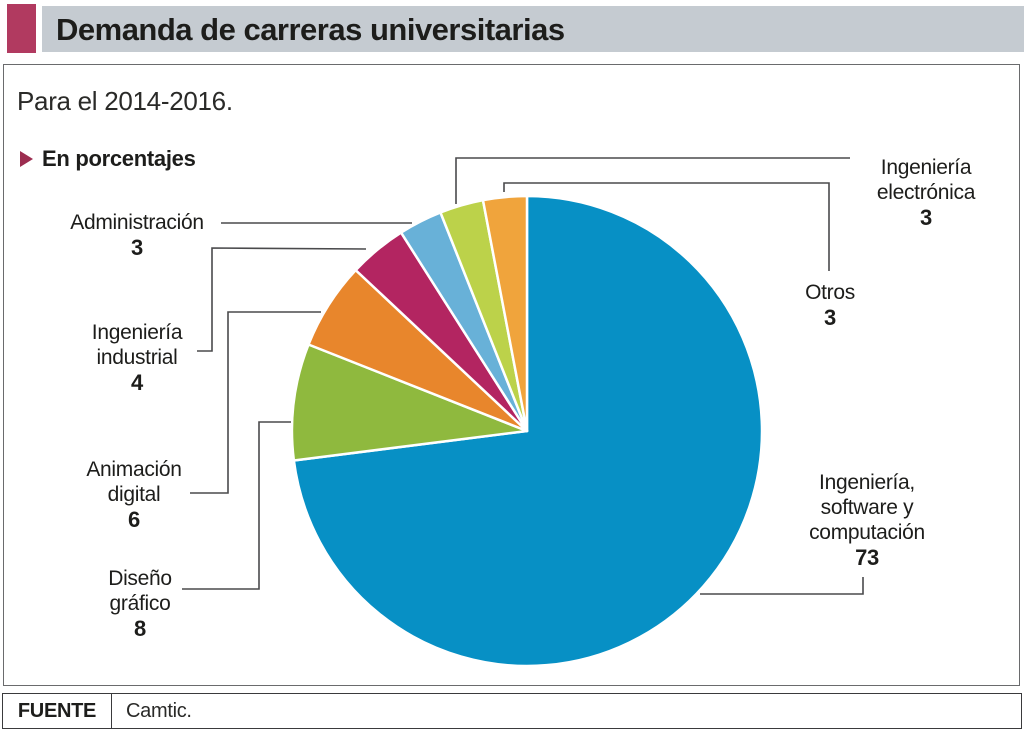  What do you see at coordinates (21, 28) in the screenshot?
I see `header-accent-block` at bounding box center [21, 28].